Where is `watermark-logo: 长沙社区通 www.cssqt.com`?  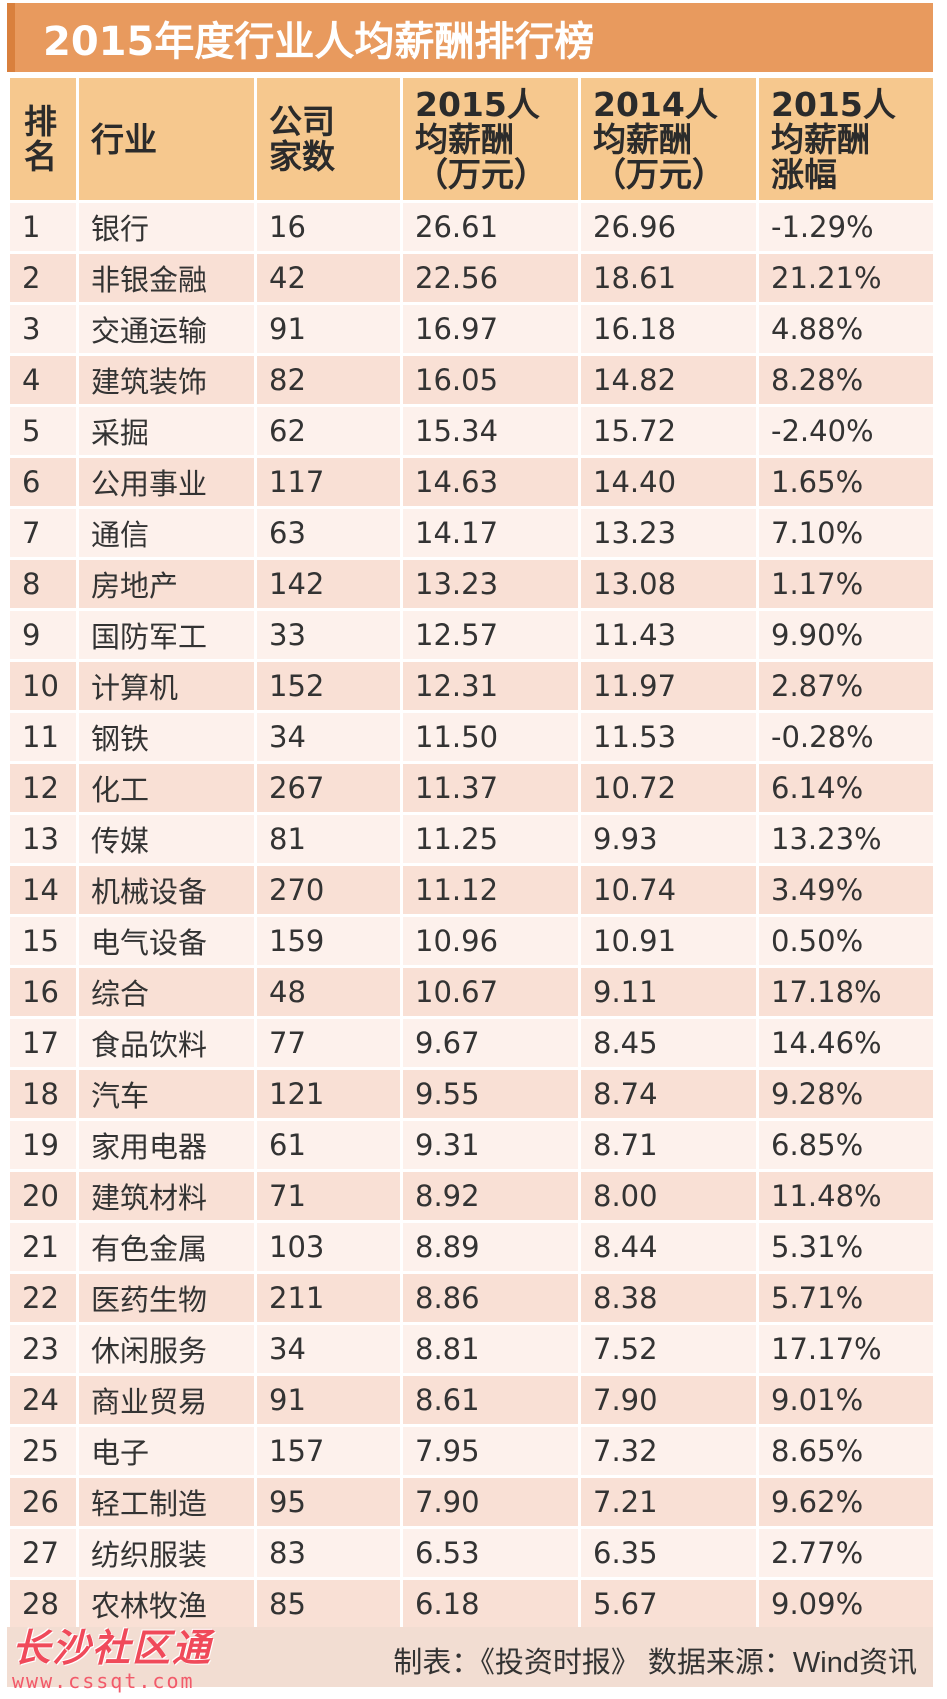 watermark-logo: 长沙社区通 www.cssqt.com is located at coordinates (116, 1658).